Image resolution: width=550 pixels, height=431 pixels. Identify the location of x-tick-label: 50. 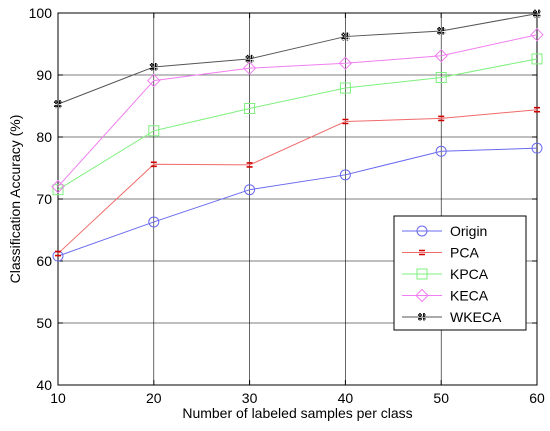
(441, 398).